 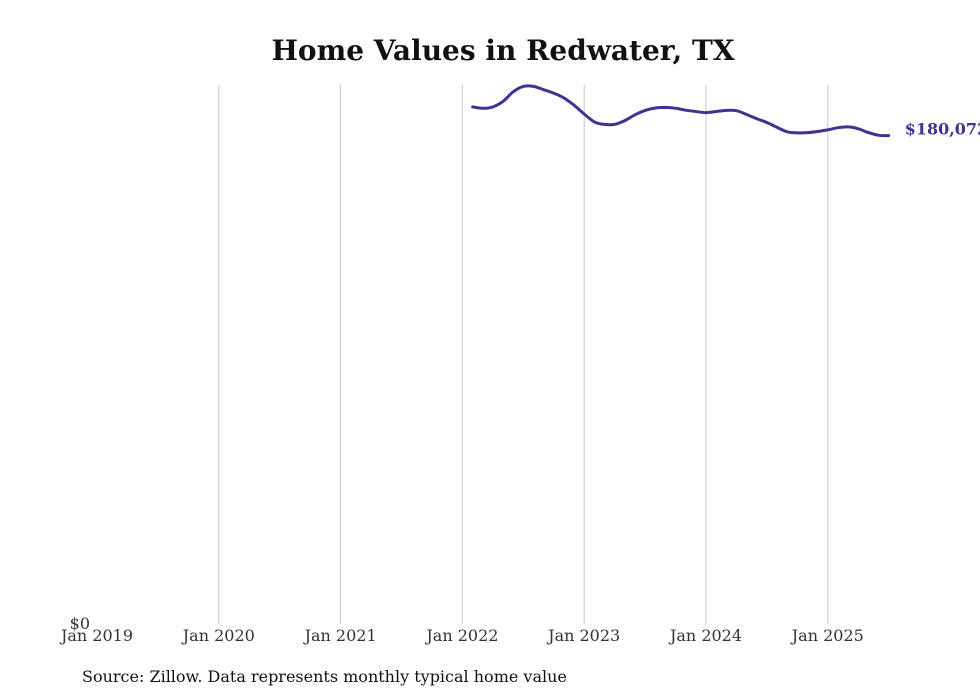 What do you see at coordinates (827, 635) in the screenshot?
I see `x-tick-label: Jan 2025` at bounding box center [827, 635].